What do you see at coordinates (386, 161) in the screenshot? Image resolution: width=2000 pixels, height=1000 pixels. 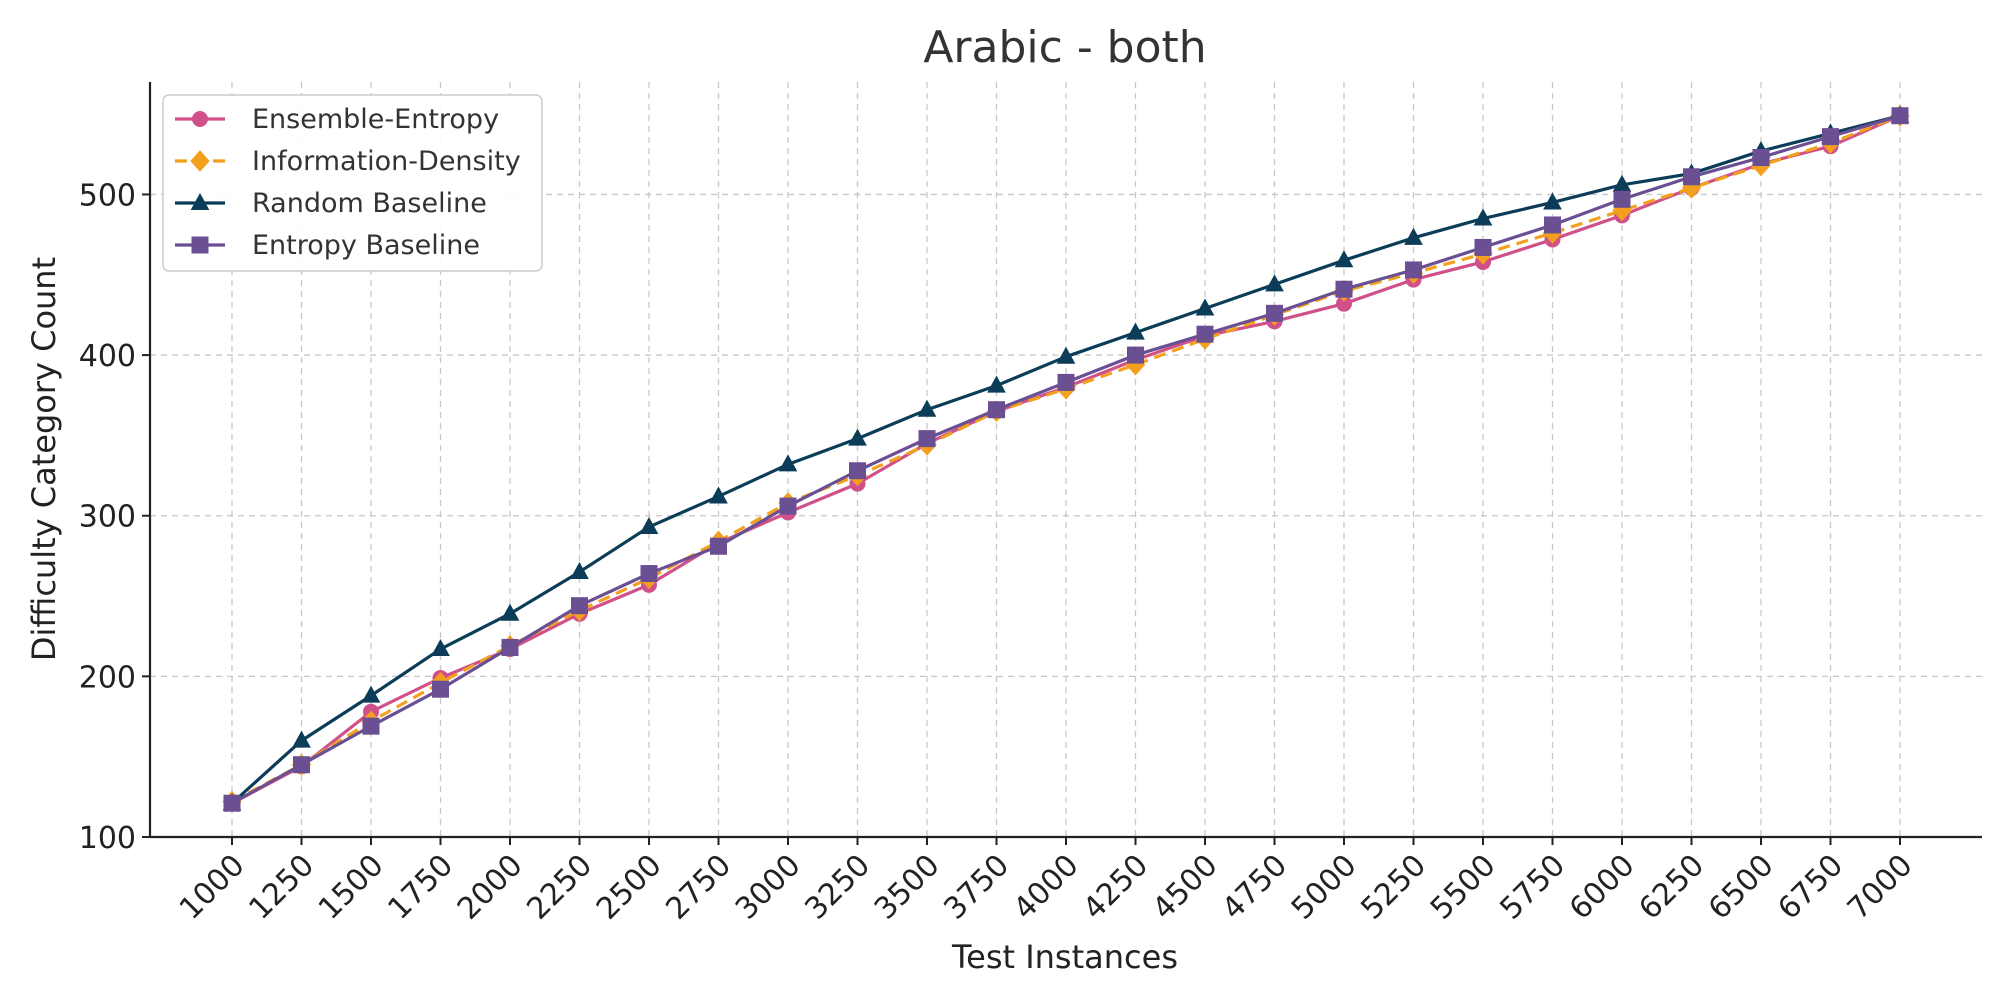 I see `legend-label: Information-Density` at bounding box center [386, 161].